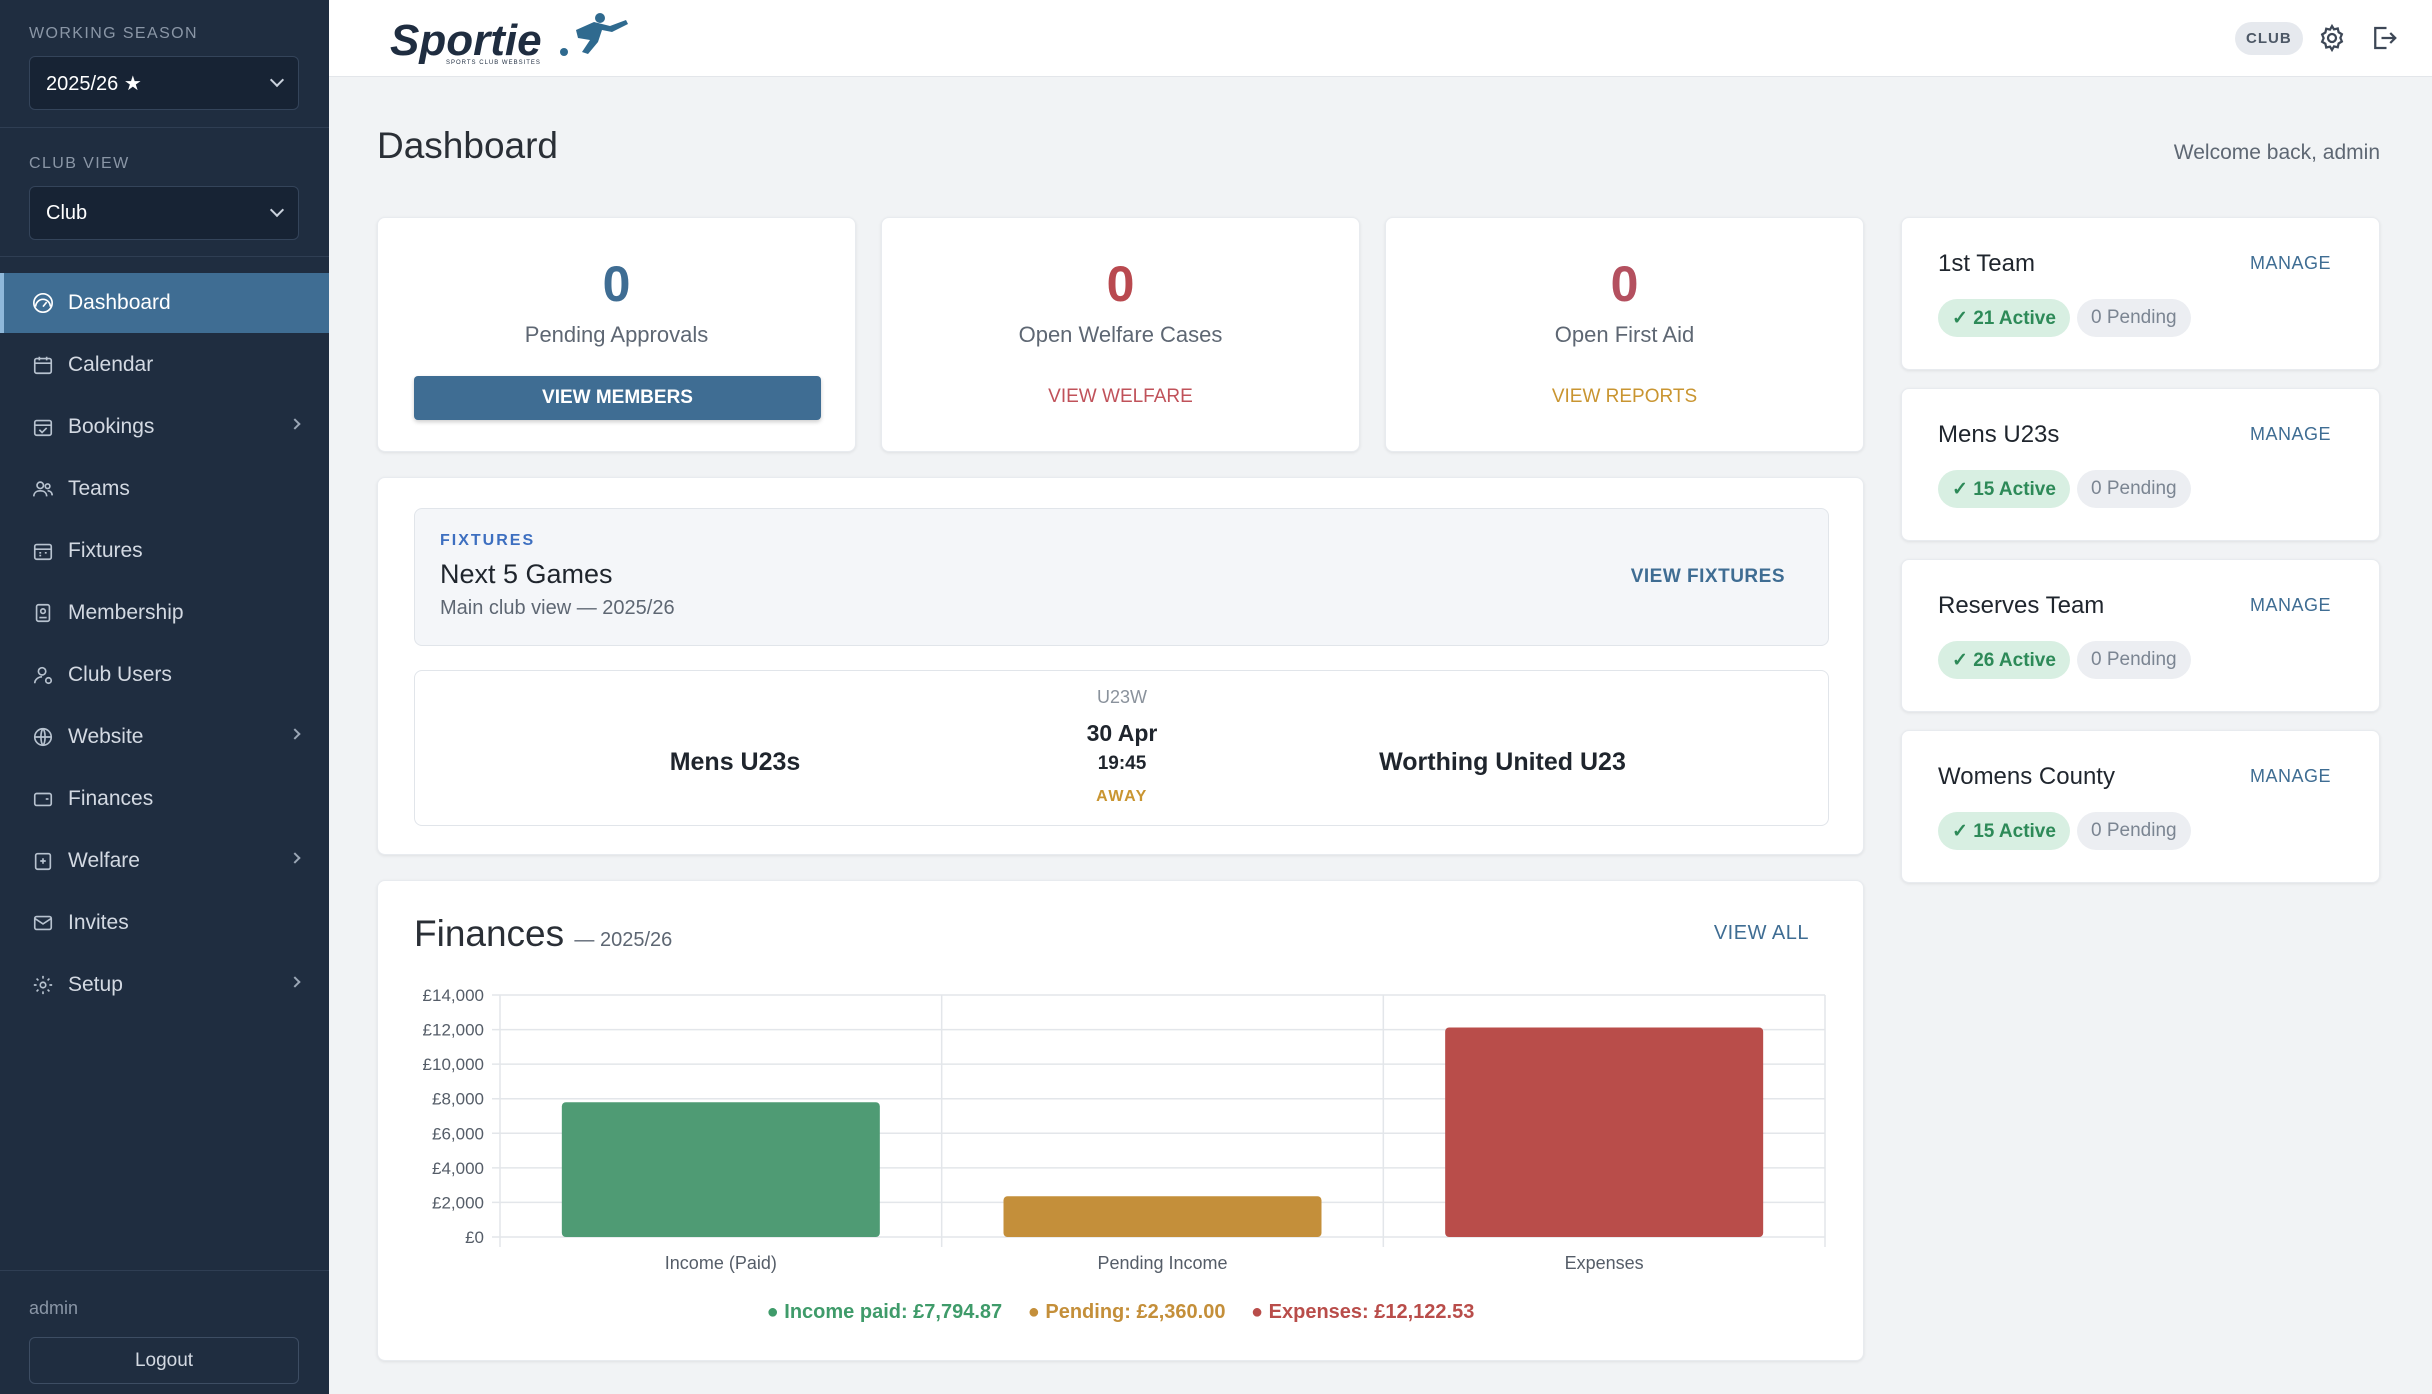 Image resolution: width=2432 pixels, height=1394 pixels. What do you see at coordinates (164, 799) in the screenshot?
I see `sidebar-item-finances: Finances` at bounding box center [164, 799].